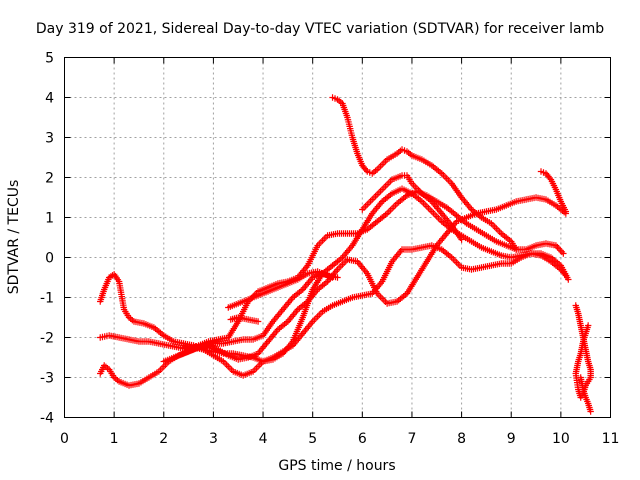  Describe the element at coordinates (14, 237) in the screenshot. I see `y-axis-label: SDTVAR / TECUs` at that location.